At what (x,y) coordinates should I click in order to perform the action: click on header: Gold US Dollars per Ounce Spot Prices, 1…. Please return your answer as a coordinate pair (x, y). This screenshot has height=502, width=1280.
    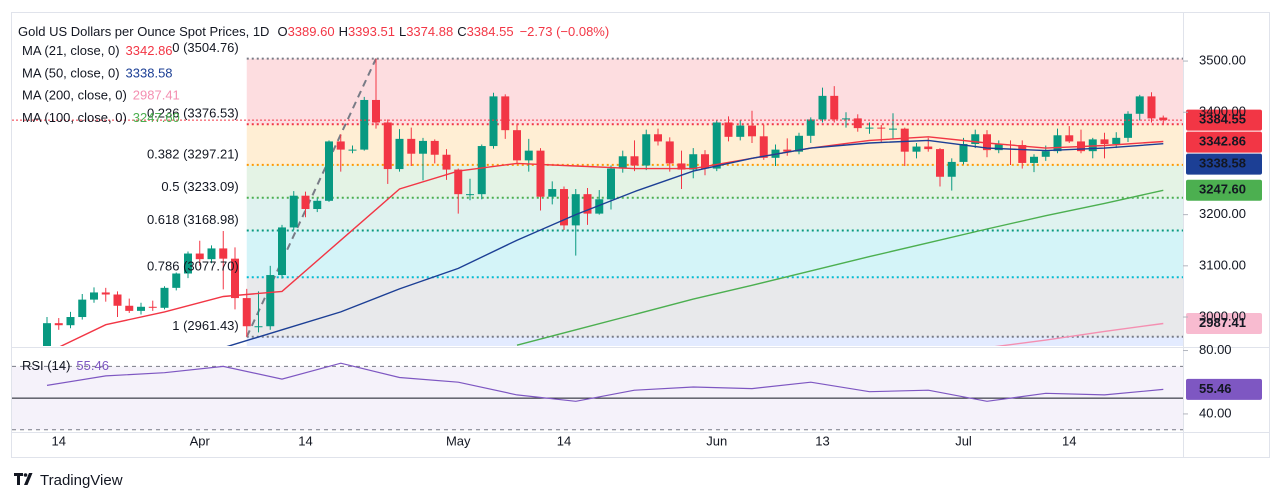
    Looking at the image, I should click on (313, 31).